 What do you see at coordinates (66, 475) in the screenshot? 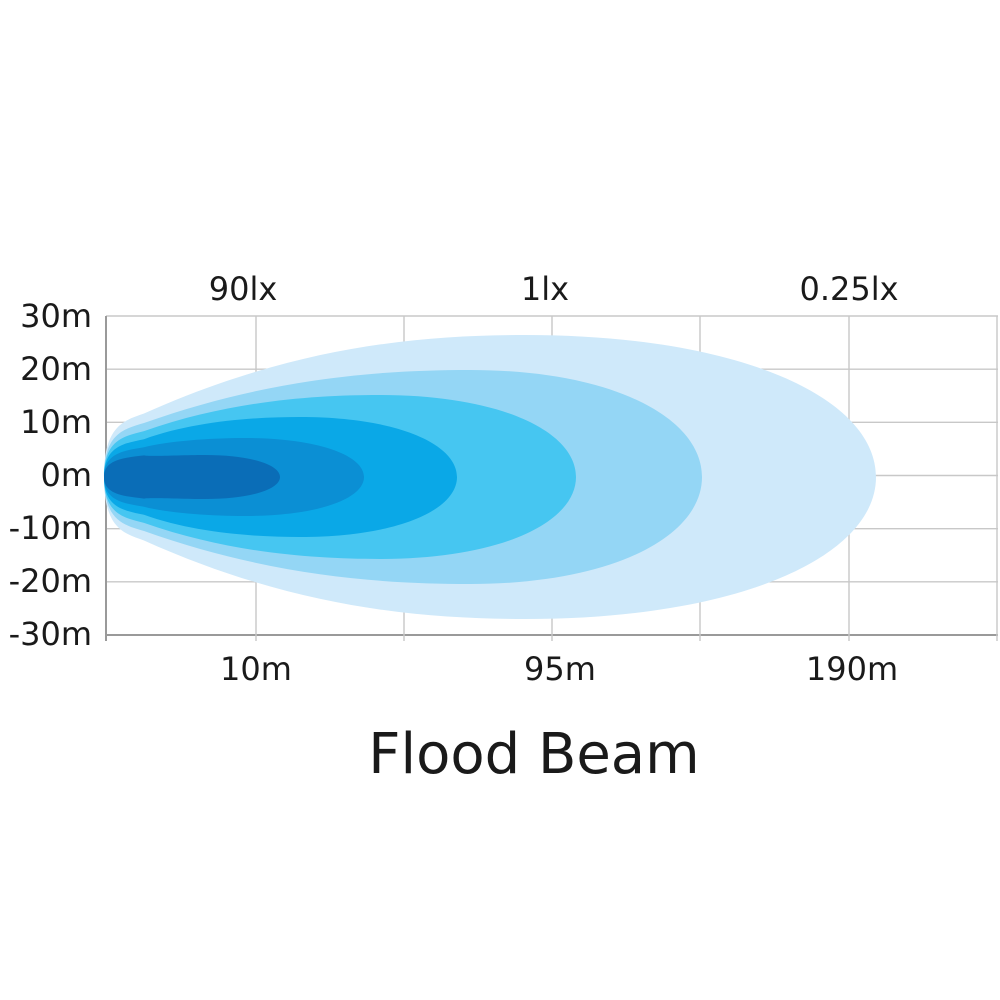
I see `y-tick-label: 0m` at bounding box center [66, 475].